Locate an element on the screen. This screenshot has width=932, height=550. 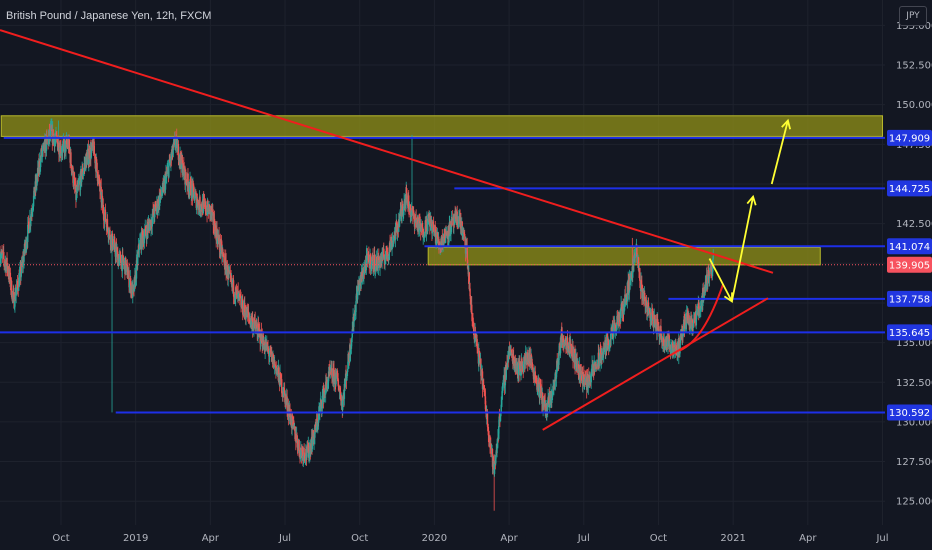
price-axis-tick-label: 130.000 is located at coordinates (914, 422).